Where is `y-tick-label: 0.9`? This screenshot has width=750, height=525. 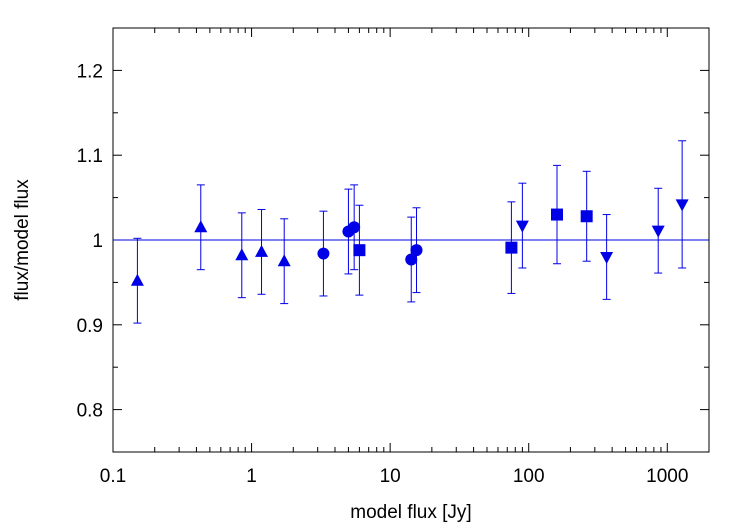 y-tick-label: 0.9 is located at coordinates (90, 326).